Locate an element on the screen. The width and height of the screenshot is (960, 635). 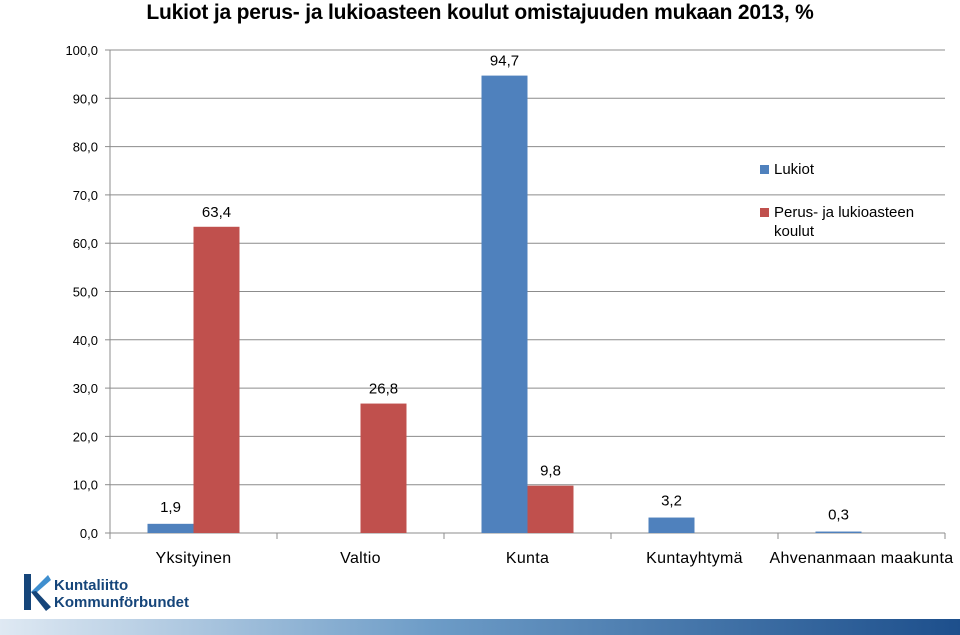
data-label: 63,4 is located at coordinates (216, 212).